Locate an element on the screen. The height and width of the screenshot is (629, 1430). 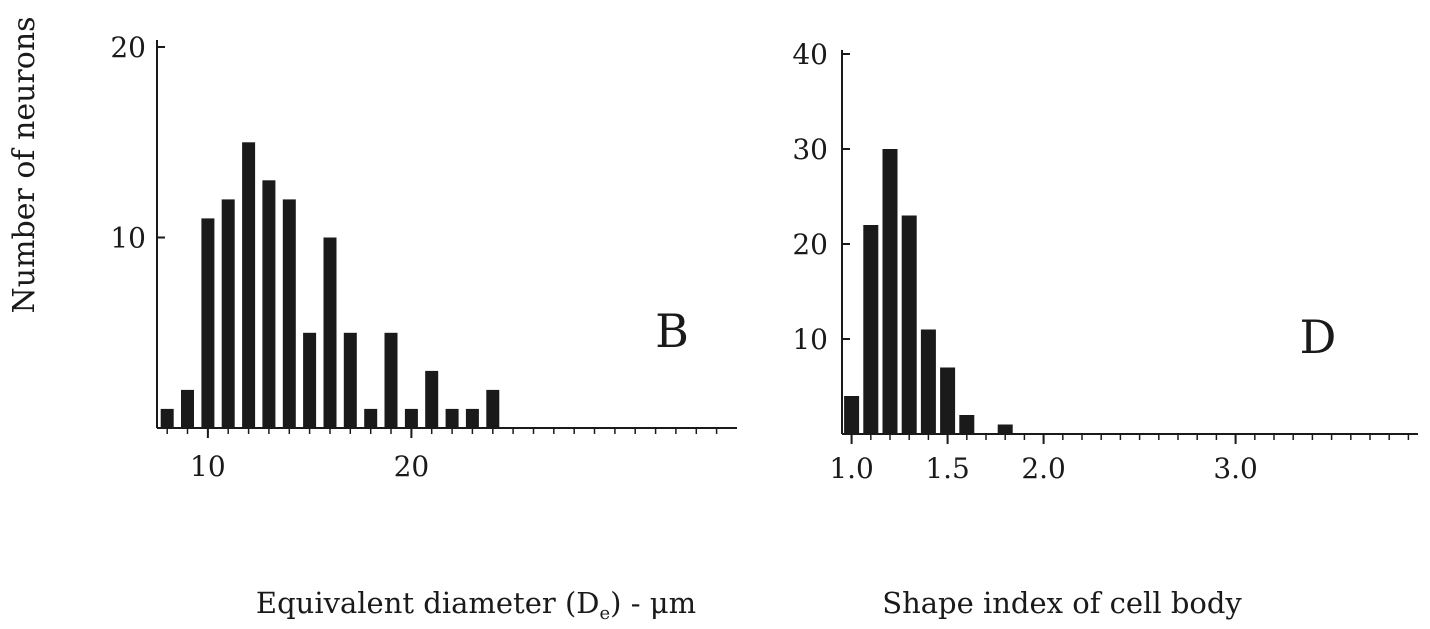
panel-b-label: B is located at coordinates (672, 331).